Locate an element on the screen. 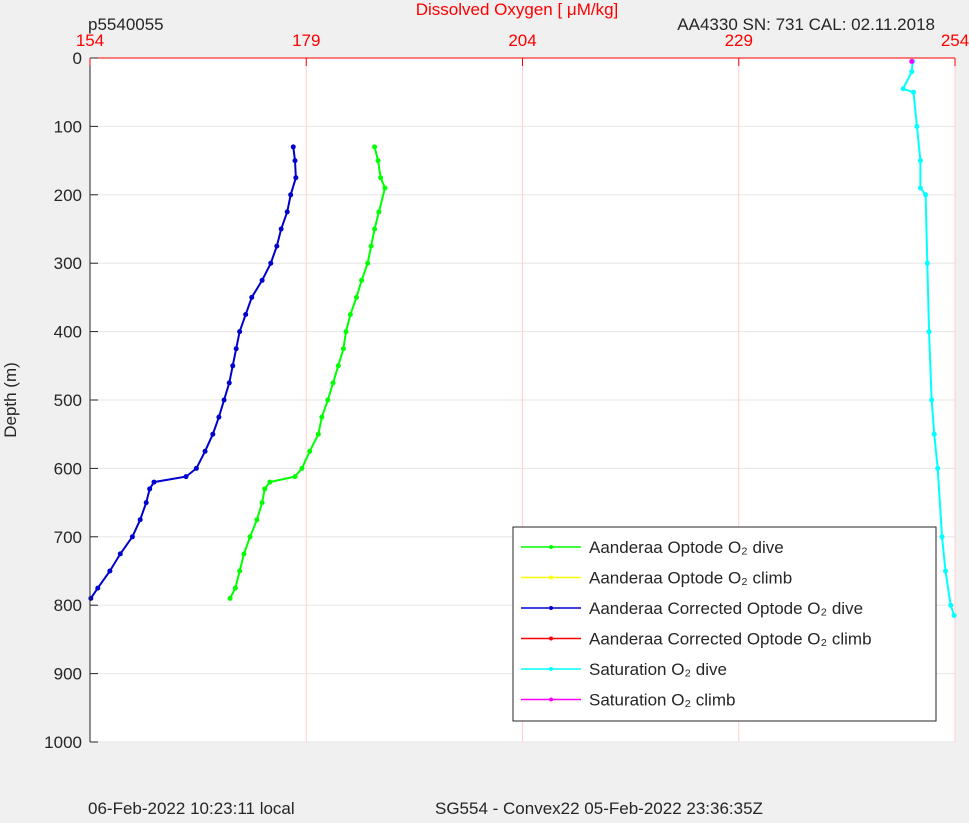  chart-title: Dissolved Oxygen [ μM/kg] is located at coordinates (517, 9).